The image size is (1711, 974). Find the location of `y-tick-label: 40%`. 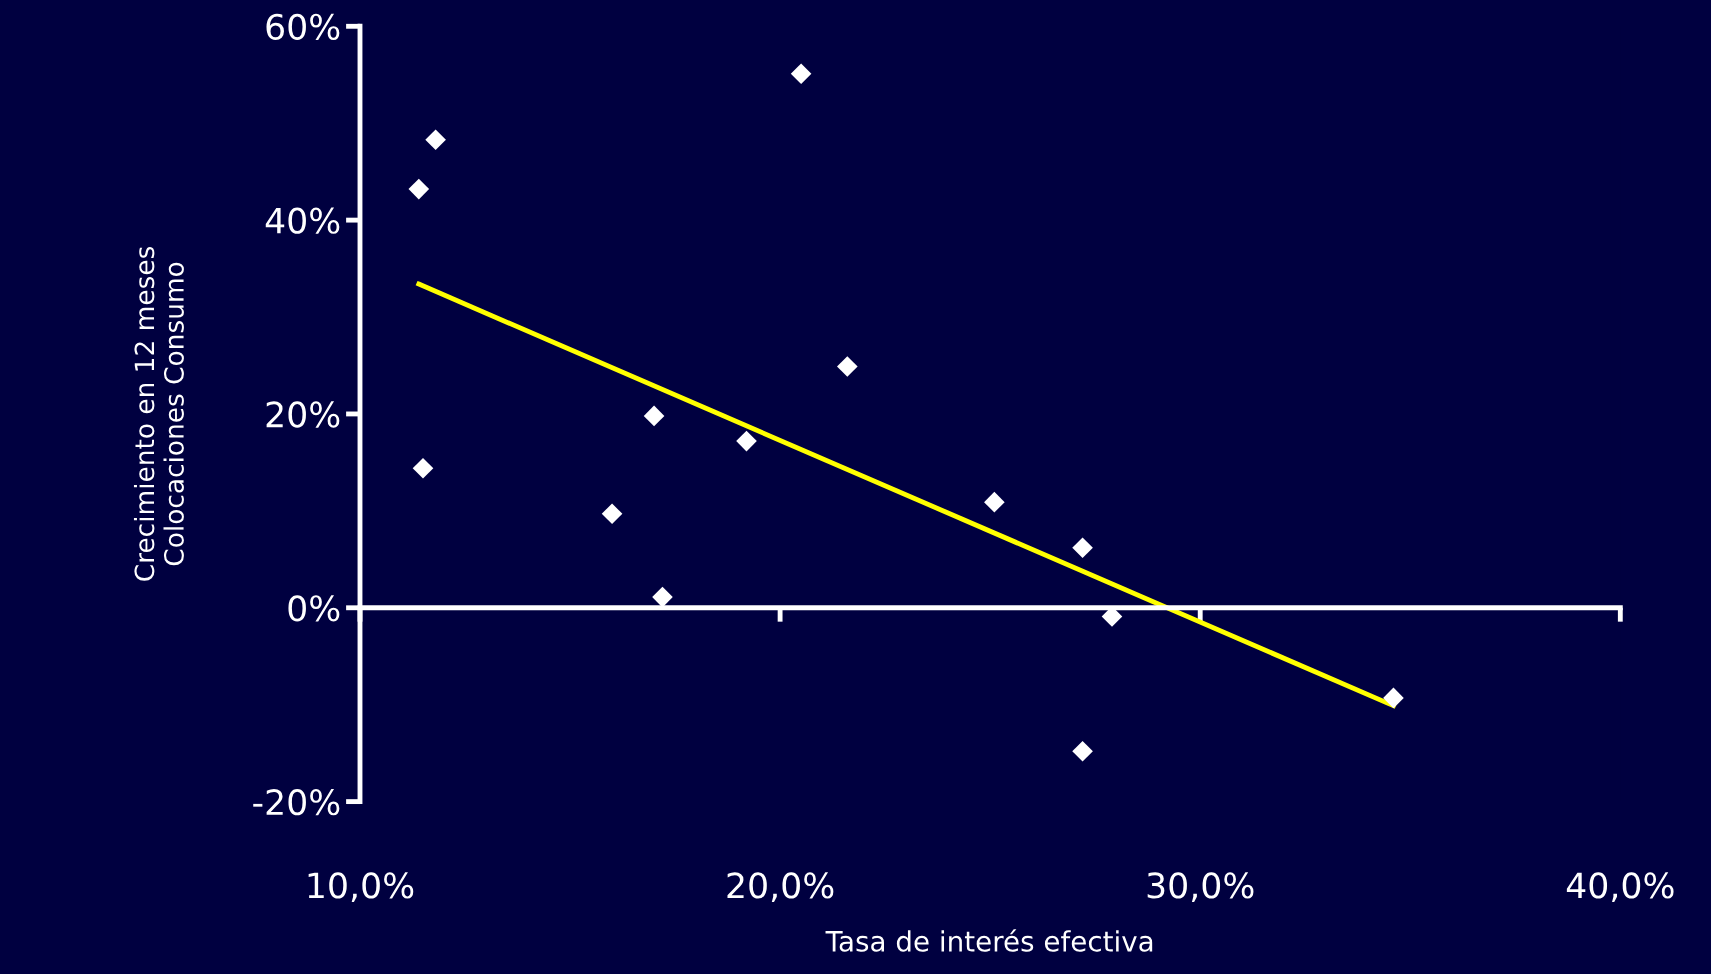

y-tick-label: 40% is located at coordinates (302, 220).